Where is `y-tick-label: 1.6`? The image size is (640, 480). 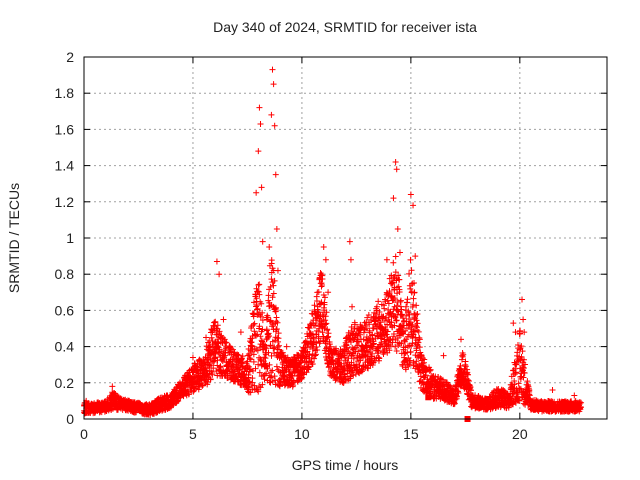
y-tick-label: 1.6 is located at coordinates (65, 129).